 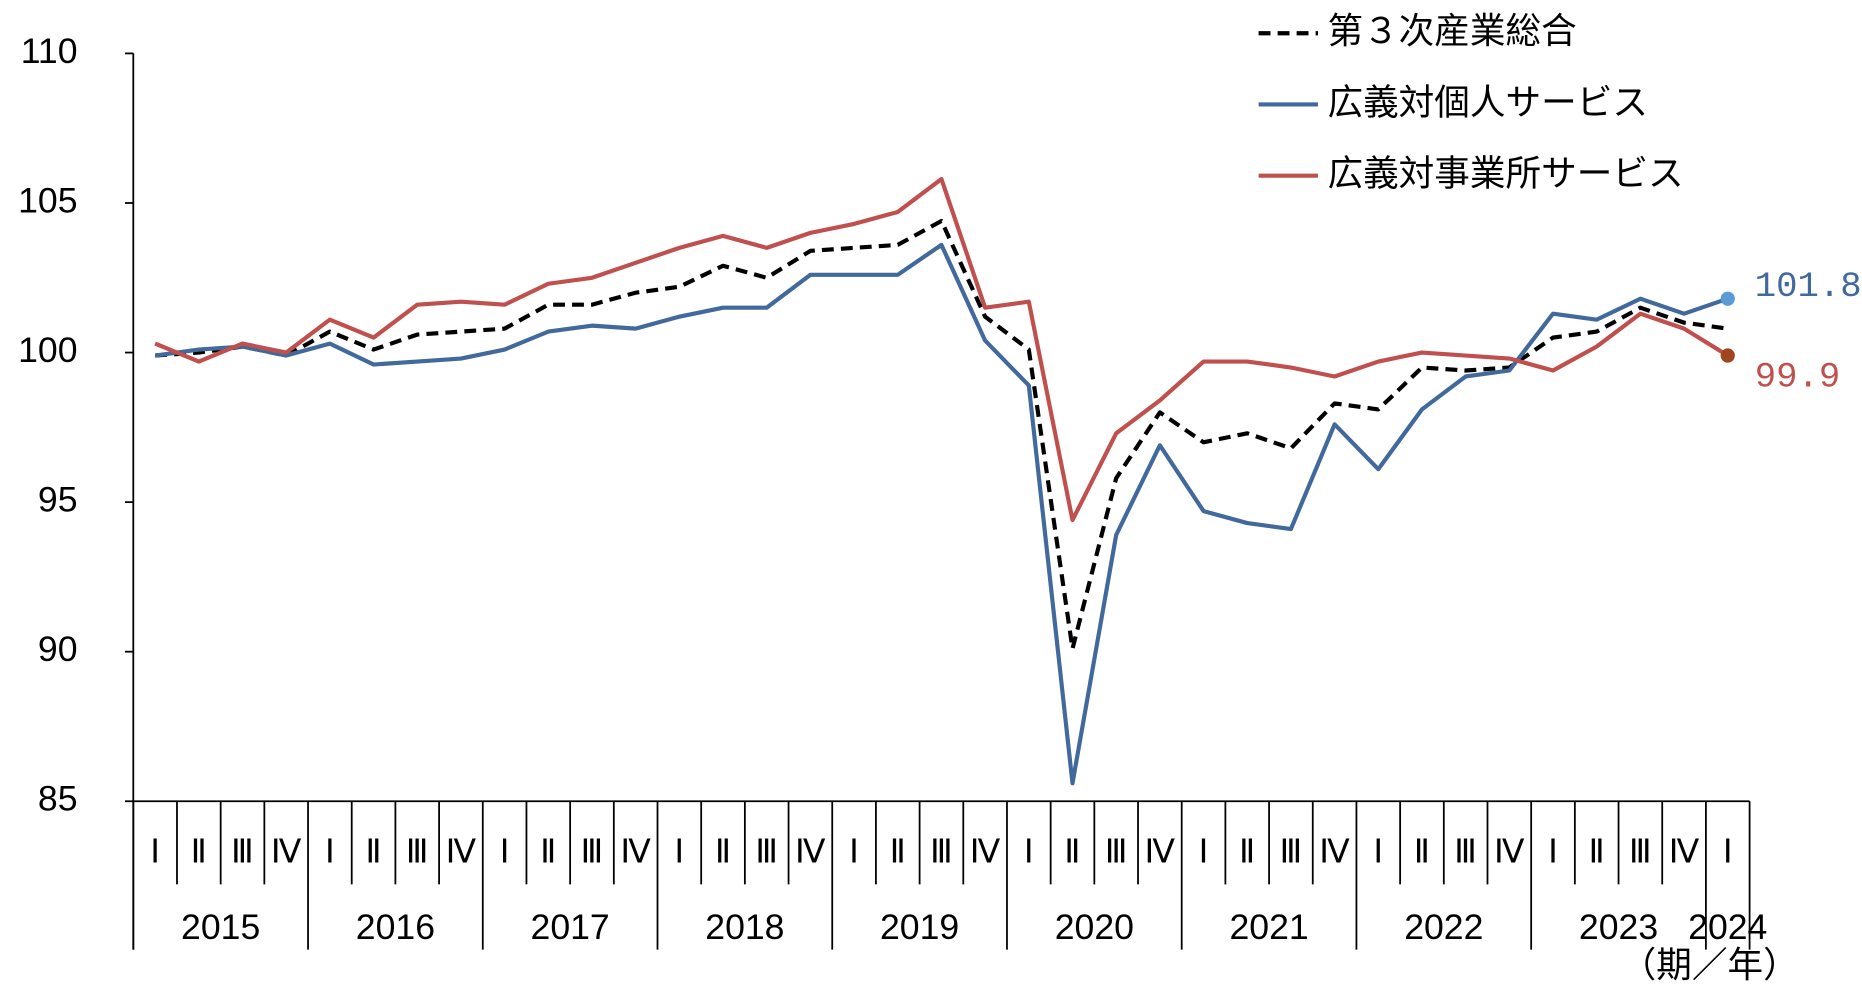 I want to click on y-tick-label: 85, so click(x=58, y=799).